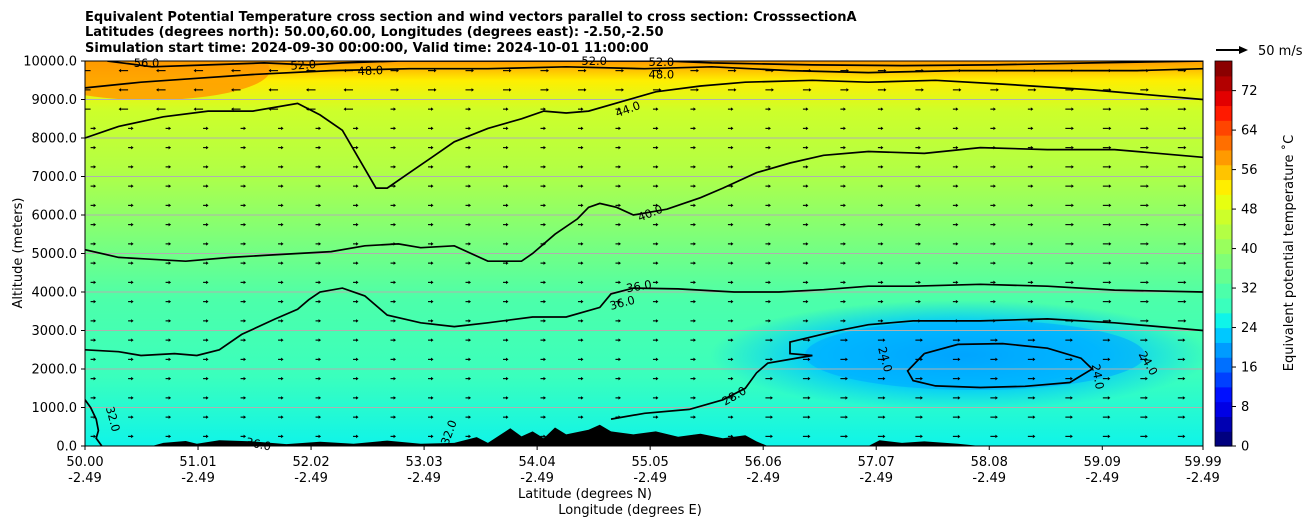 The width and height of the screenshot is (1308, 526). Describe the element at coordinates (662, 74) in the screenshot. I see `contour-label: 48.0` at that location.